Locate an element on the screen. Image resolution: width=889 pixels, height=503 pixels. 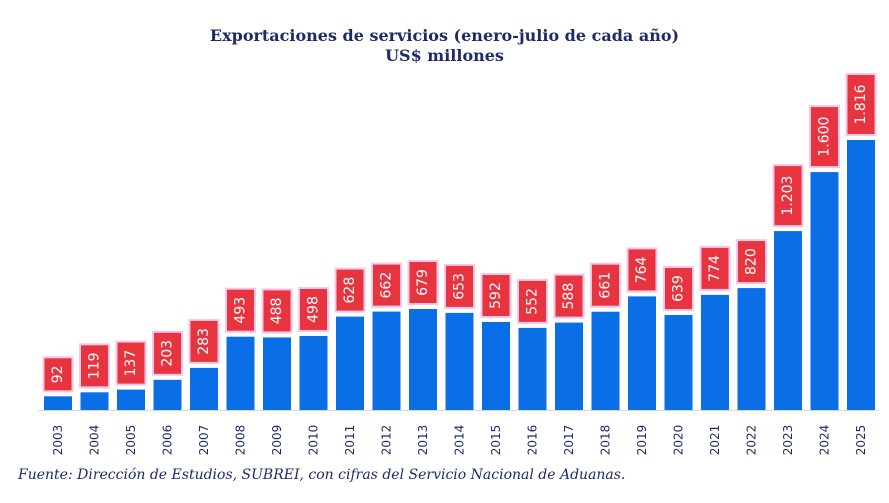
value-label-2024: 1.600 is located at coordinates (825, 137).